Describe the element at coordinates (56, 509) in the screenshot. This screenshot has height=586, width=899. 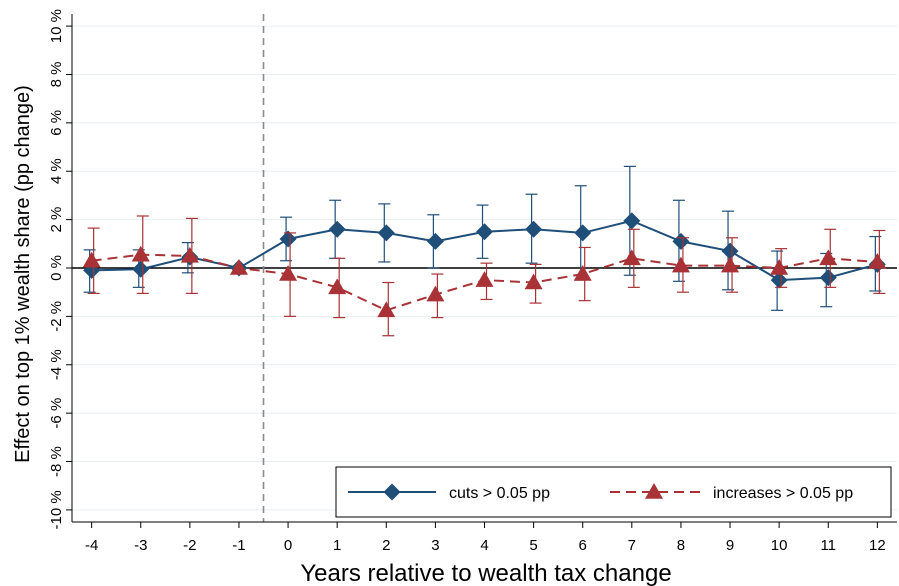
I see `y-tick-label: -10 %` at that location.